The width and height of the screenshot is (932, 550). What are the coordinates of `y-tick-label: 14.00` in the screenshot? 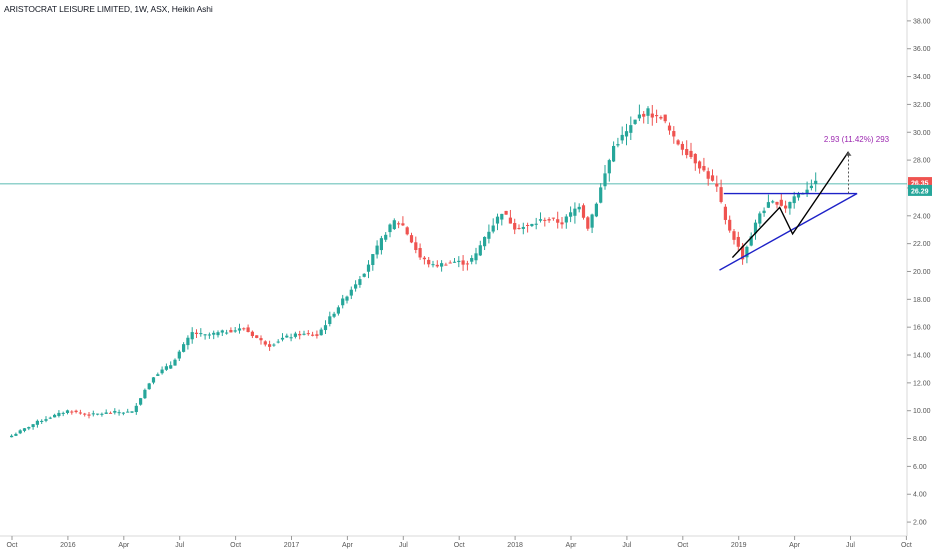 It's located at (922, 356).